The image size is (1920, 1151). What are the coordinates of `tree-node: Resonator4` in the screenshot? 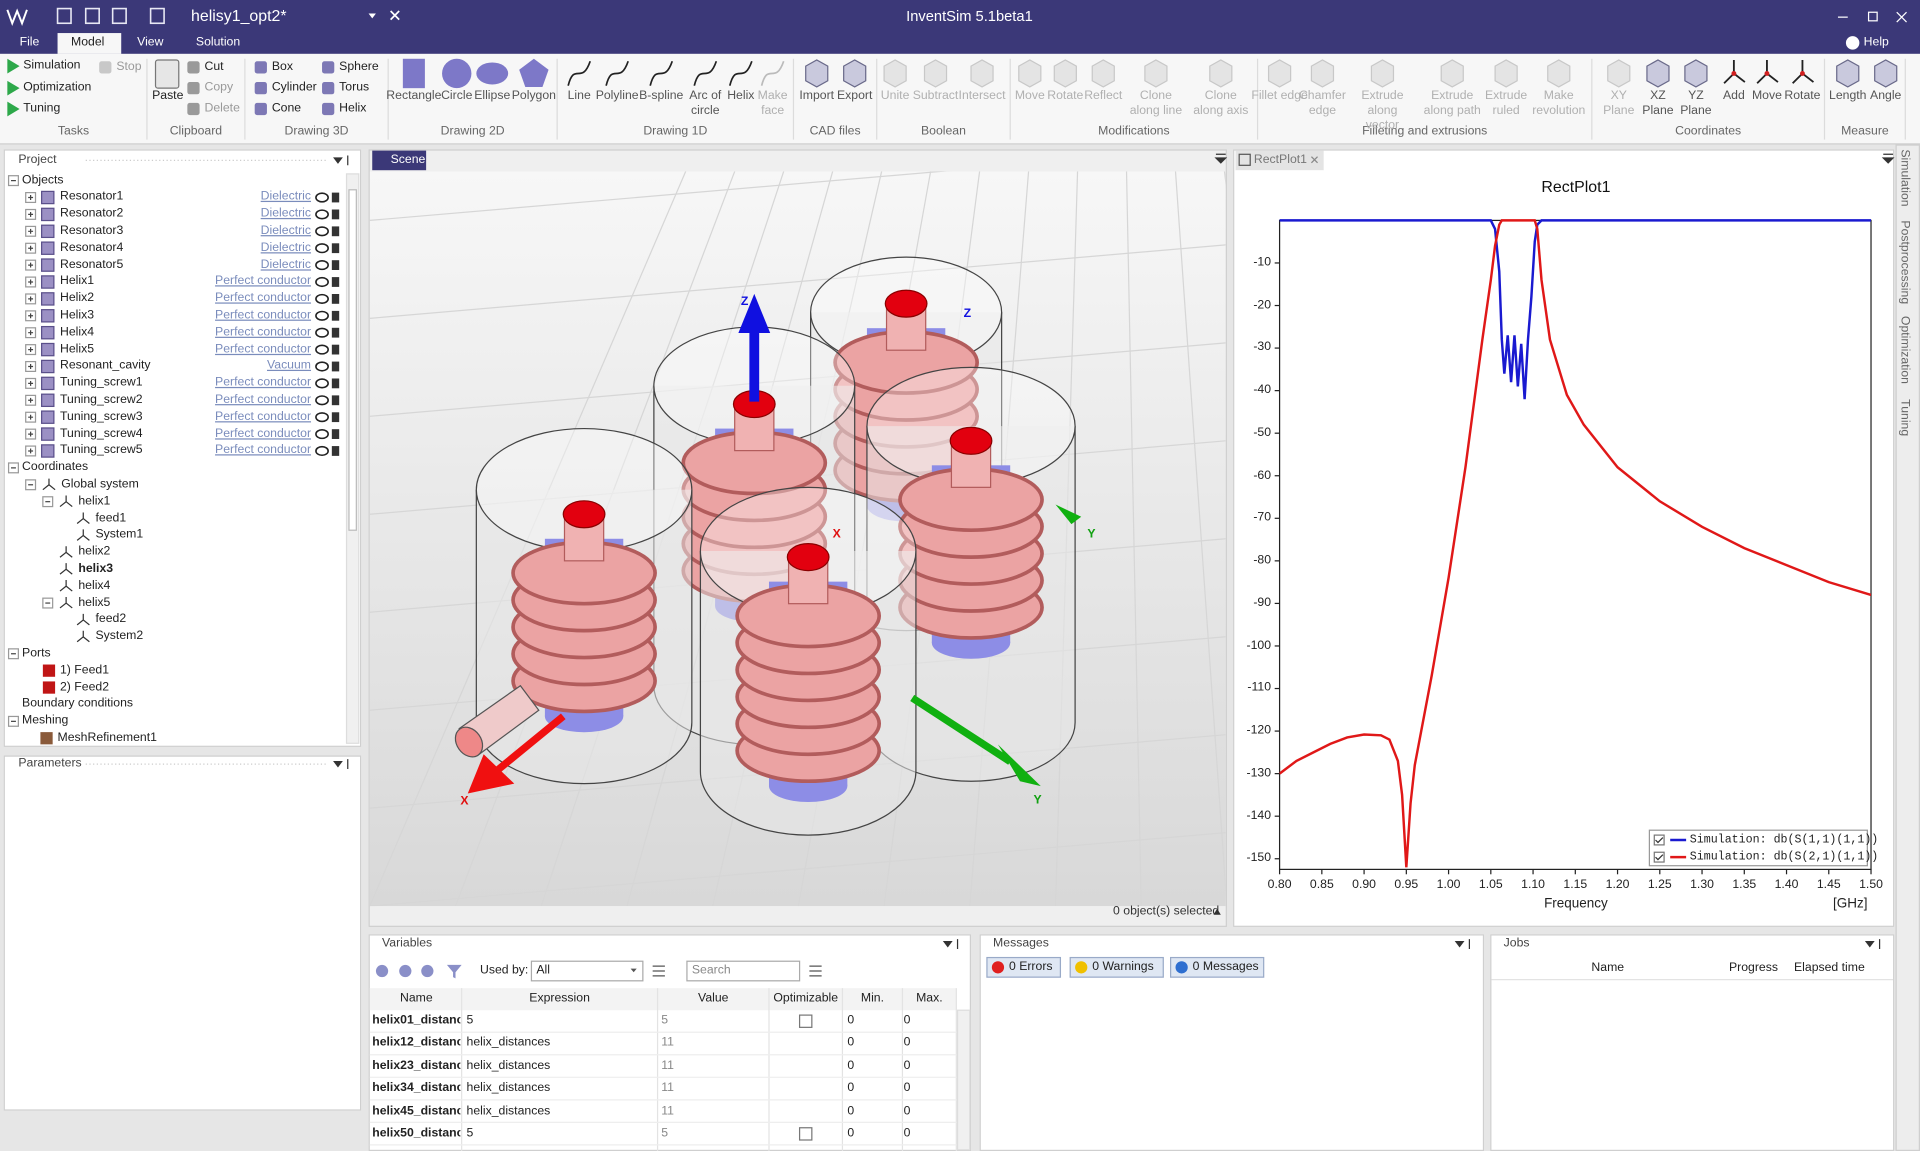 It's located at (91, 248).